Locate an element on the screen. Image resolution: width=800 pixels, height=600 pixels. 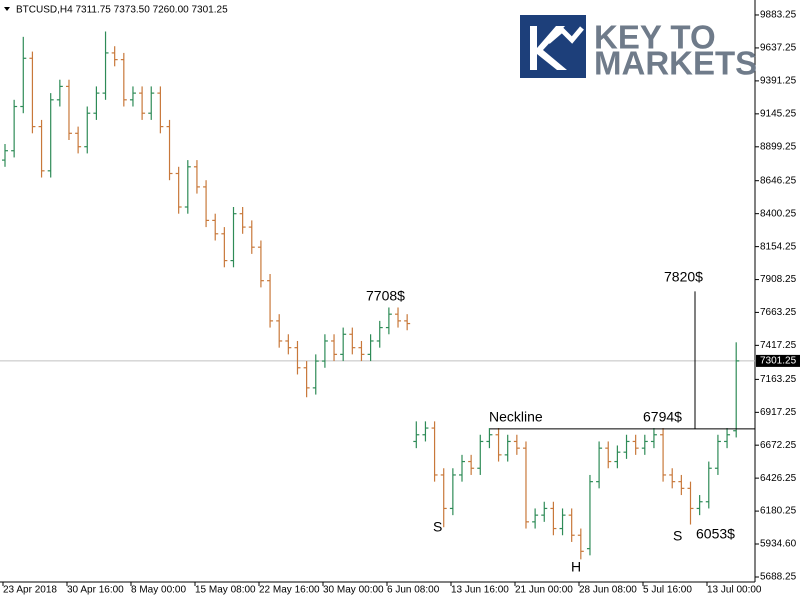
x-tick-label: 23 Apr 2018 is located at coordinates (30, 590).